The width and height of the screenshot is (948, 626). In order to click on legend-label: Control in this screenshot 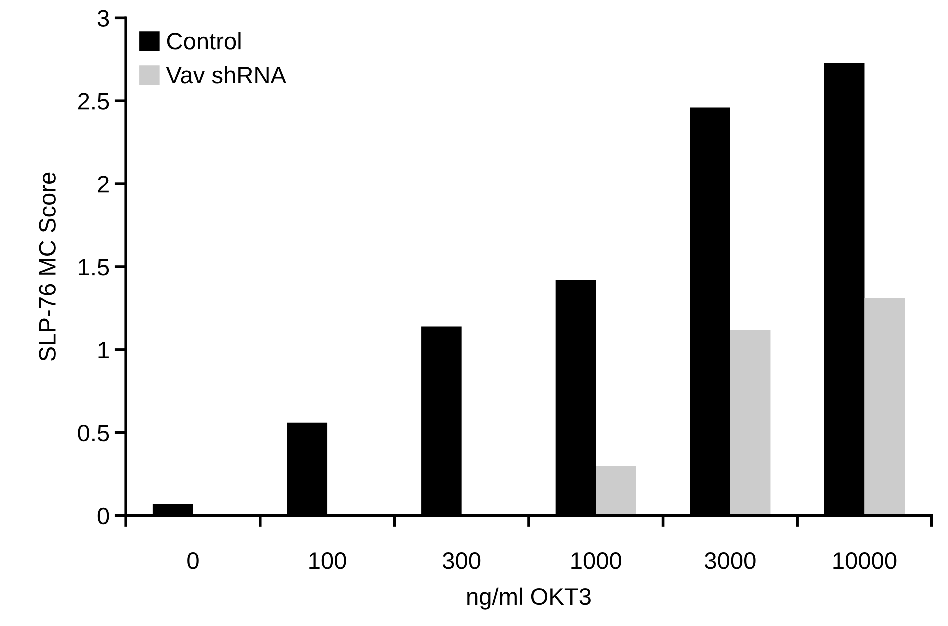, I will do `click(204, 41)`.